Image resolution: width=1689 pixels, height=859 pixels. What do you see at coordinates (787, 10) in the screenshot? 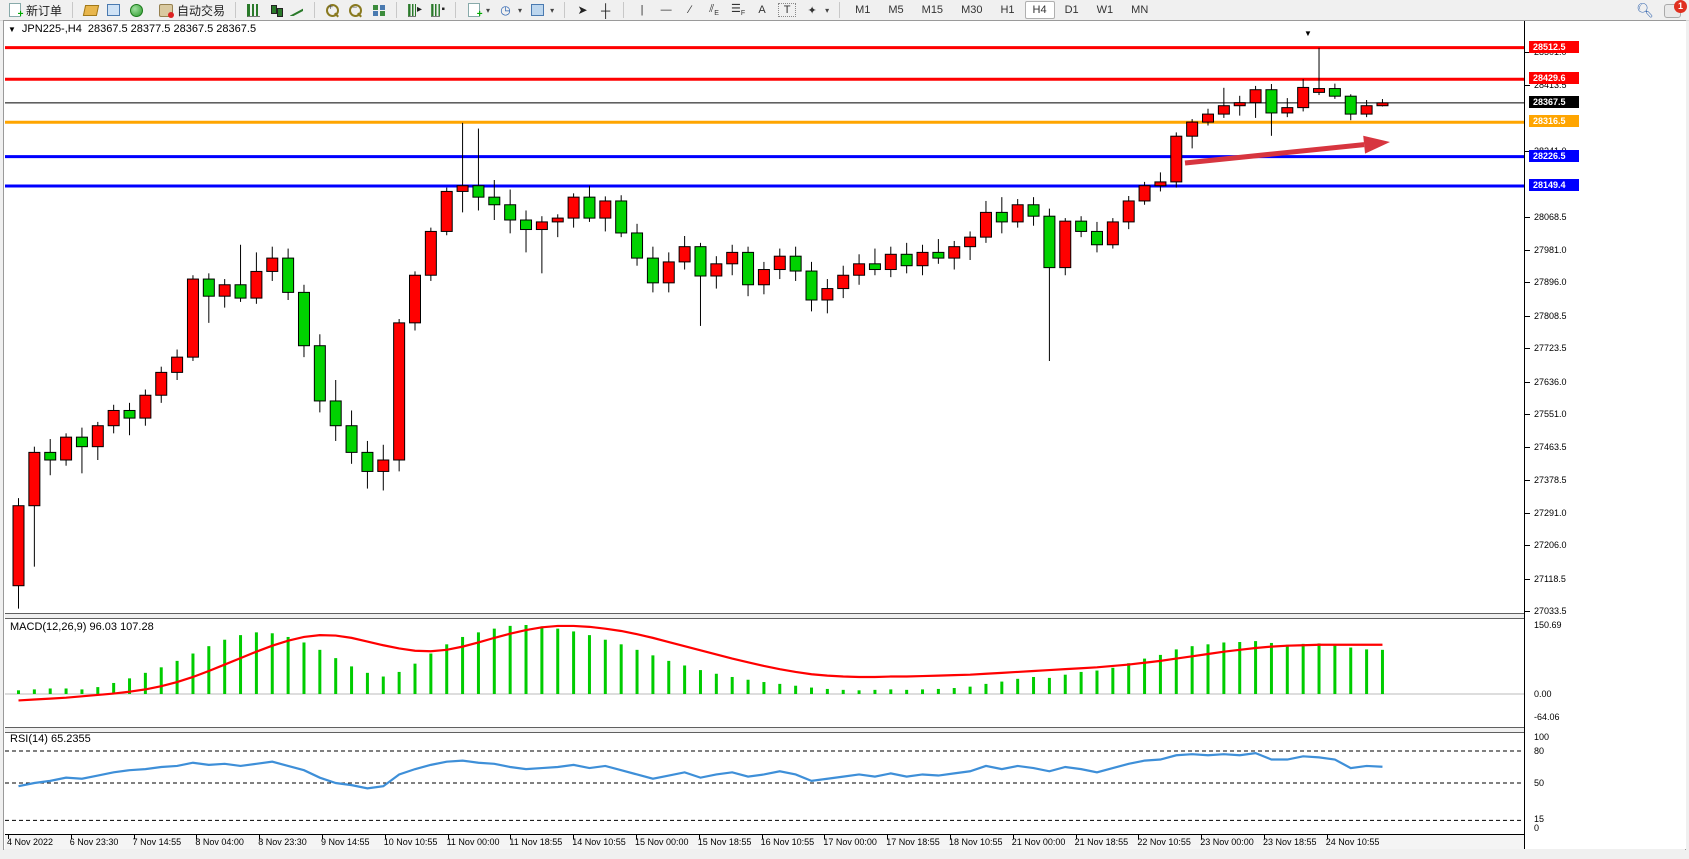
I see `label-button: T` at bounding box center [787, 10].